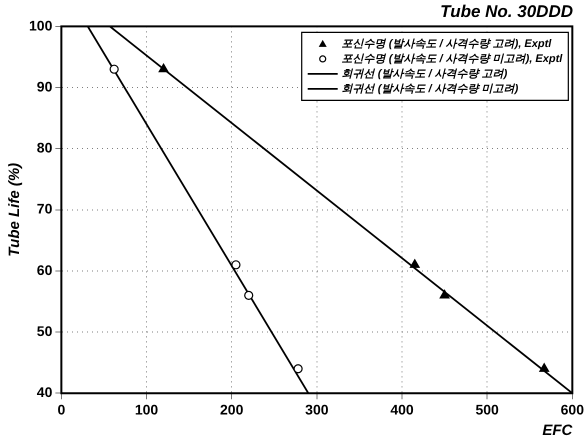  Describe the element at coordinates (44, 270) in the screenshot. I see `y-tick-label: 60` at that location.